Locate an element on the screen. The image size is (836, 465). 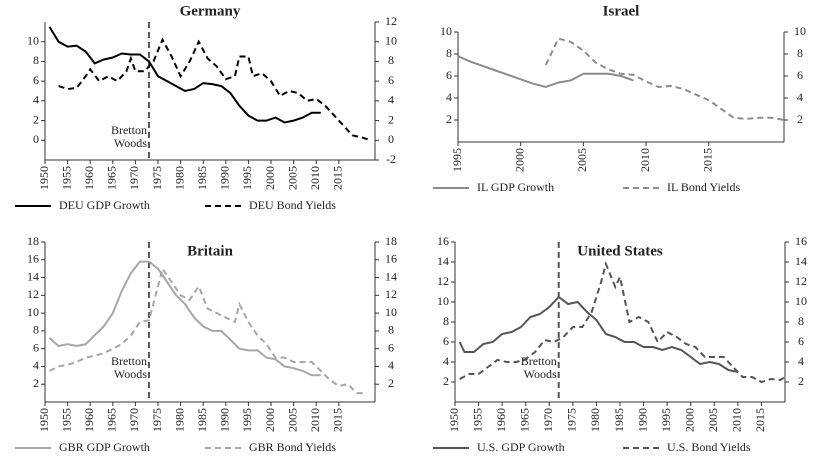
legend-label: DEU Bond Yields is located at coordinates (292, 205).